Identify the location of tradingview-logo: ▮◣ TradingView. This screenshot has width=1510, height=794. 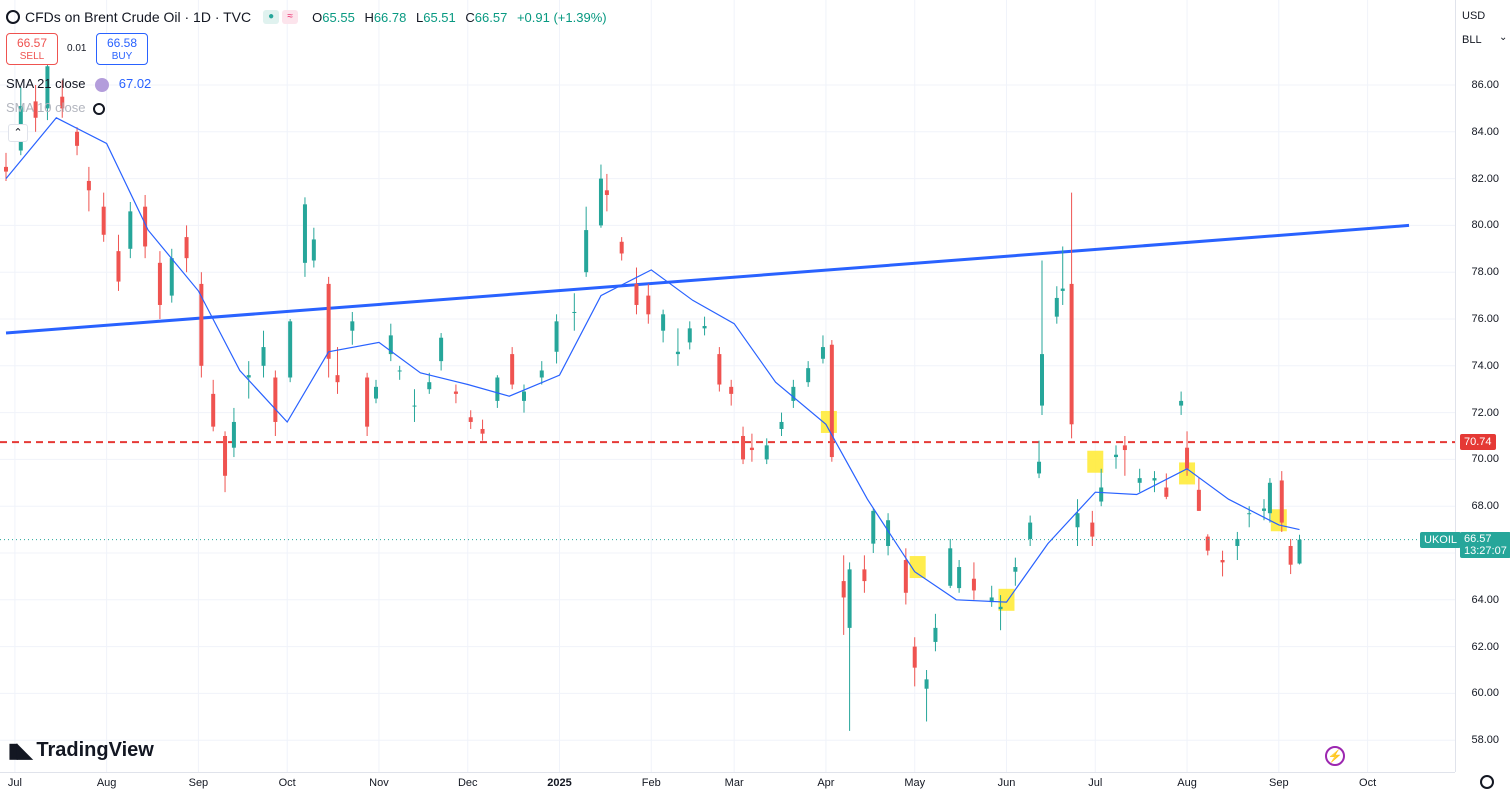
(81, 750).